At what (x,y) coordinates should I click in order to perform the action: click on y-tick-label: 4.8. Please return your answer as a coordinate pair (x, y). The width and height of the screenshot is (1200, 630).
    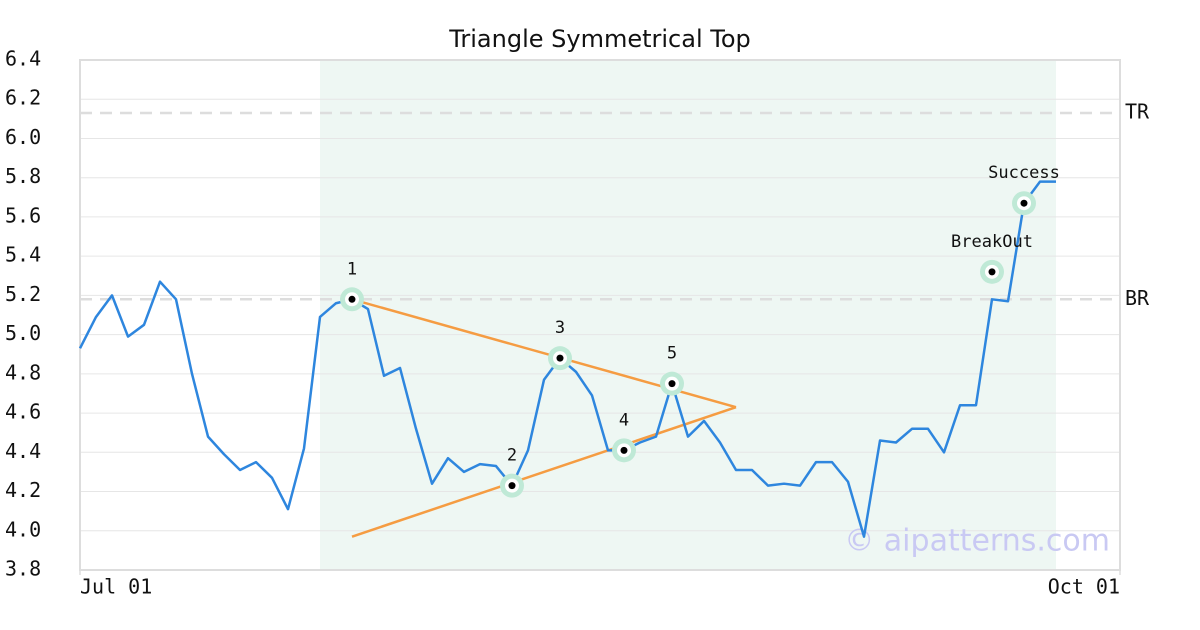
    Looking at the image, I should click on (23, 372).